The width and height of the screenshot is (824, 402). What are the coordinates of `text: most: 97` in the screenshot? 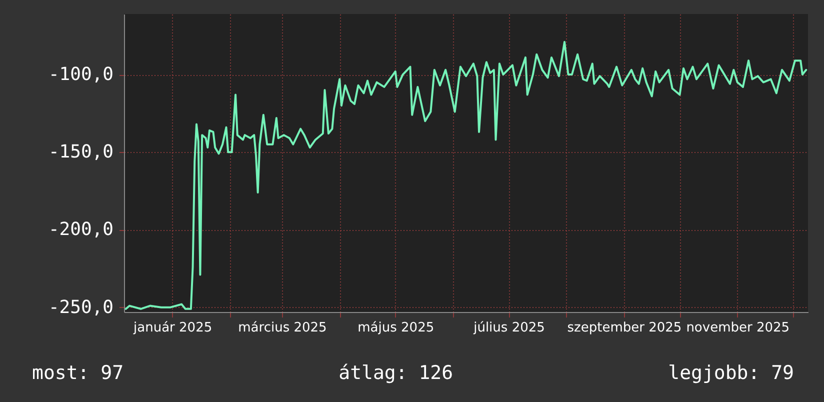 It's located at (78, 373).